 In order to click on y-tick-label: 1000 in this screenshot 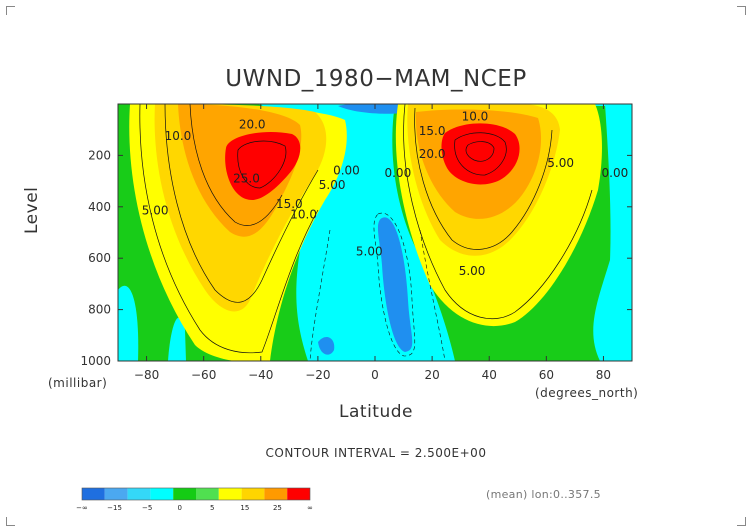, I will do `click(95, 361)`.